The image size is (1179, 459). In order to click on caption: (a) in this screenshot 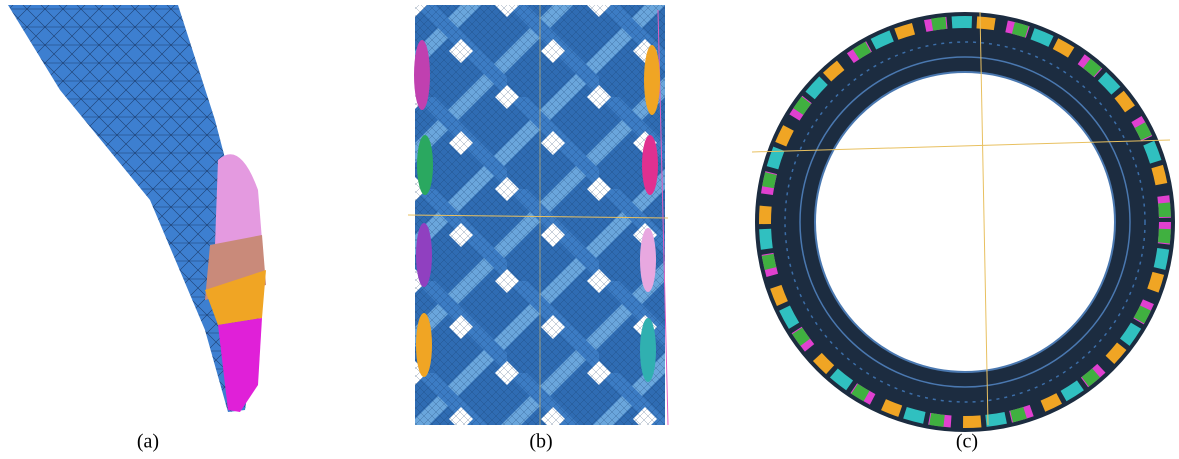, I will do `click(148, 442)`.